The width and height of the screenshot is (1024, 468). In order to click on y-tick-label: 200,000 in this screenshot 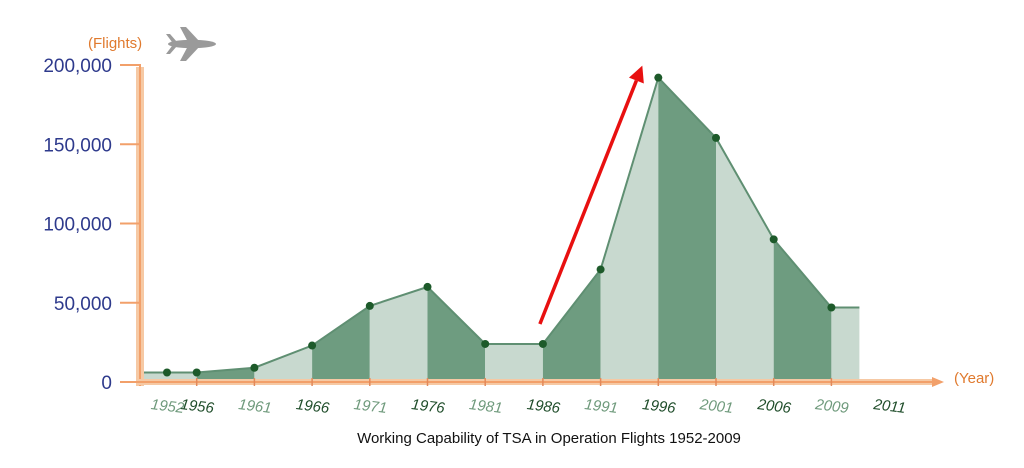, I will do `click(77, 66)`.